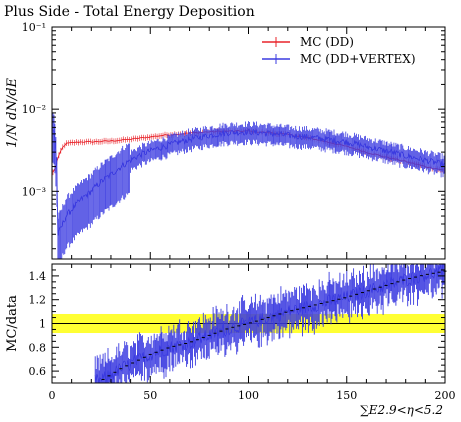  What do you see at coordinates (12, 323) in the screenshot?
I see `ratio-y-axis-label: MC/data` at bounding box center [12, 323].